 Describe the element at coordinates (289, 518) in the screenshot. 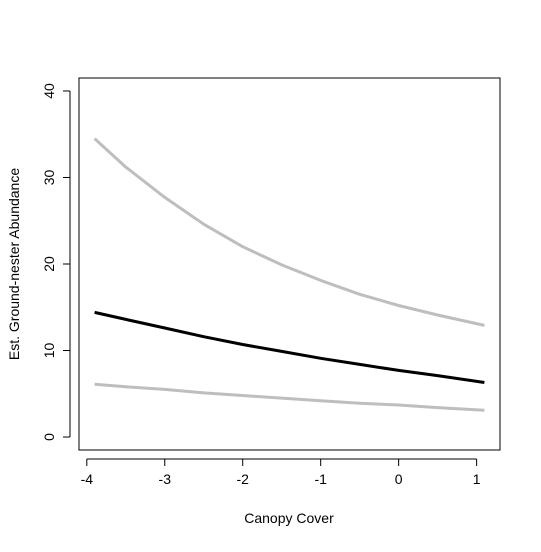

I see `x-axis-label: Canopy Cover` at that location.